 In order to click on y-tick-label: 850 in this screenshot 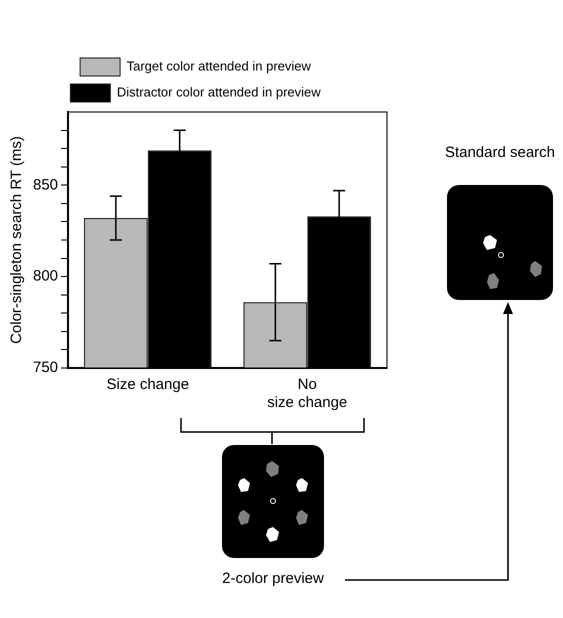, I will do `click(45, 185)`.